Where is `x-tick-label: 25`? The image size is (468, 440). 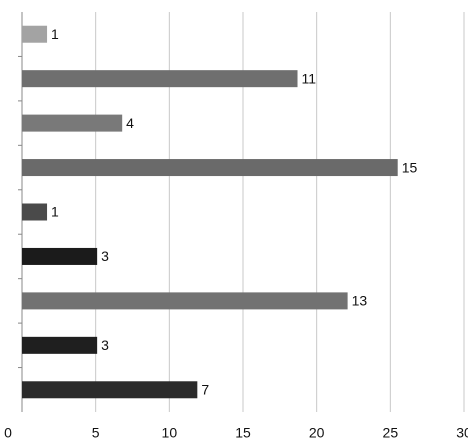
x-tick-label: 25 is located at coordinates (391, 432).